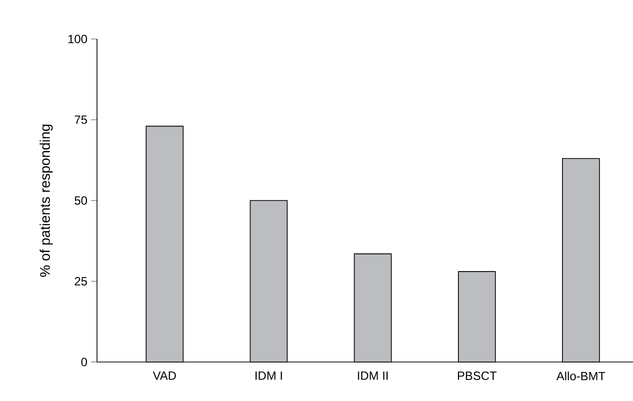 This screenshot has height=401, width=633. I want to click on y-tick-label: 0, so click(84, 362).